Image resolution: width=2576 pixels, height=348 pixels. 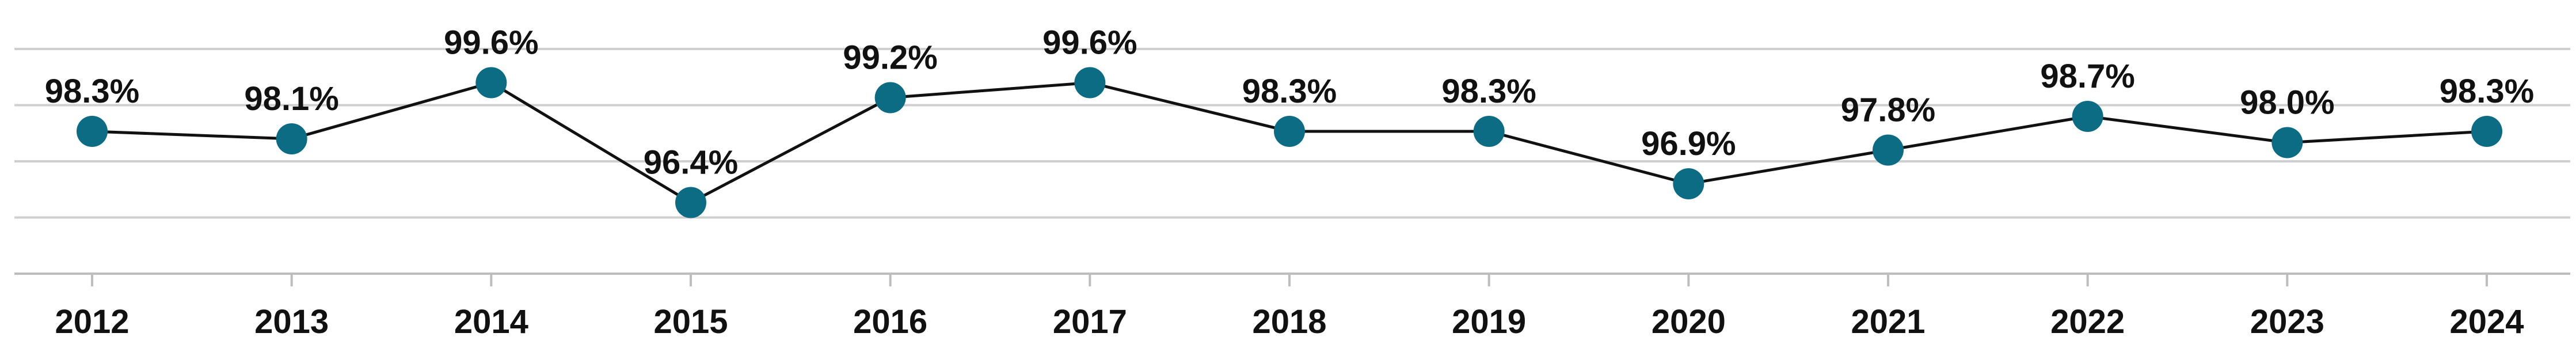 I want to click on x-tick-label: 2014, so click(x=491, y=322).